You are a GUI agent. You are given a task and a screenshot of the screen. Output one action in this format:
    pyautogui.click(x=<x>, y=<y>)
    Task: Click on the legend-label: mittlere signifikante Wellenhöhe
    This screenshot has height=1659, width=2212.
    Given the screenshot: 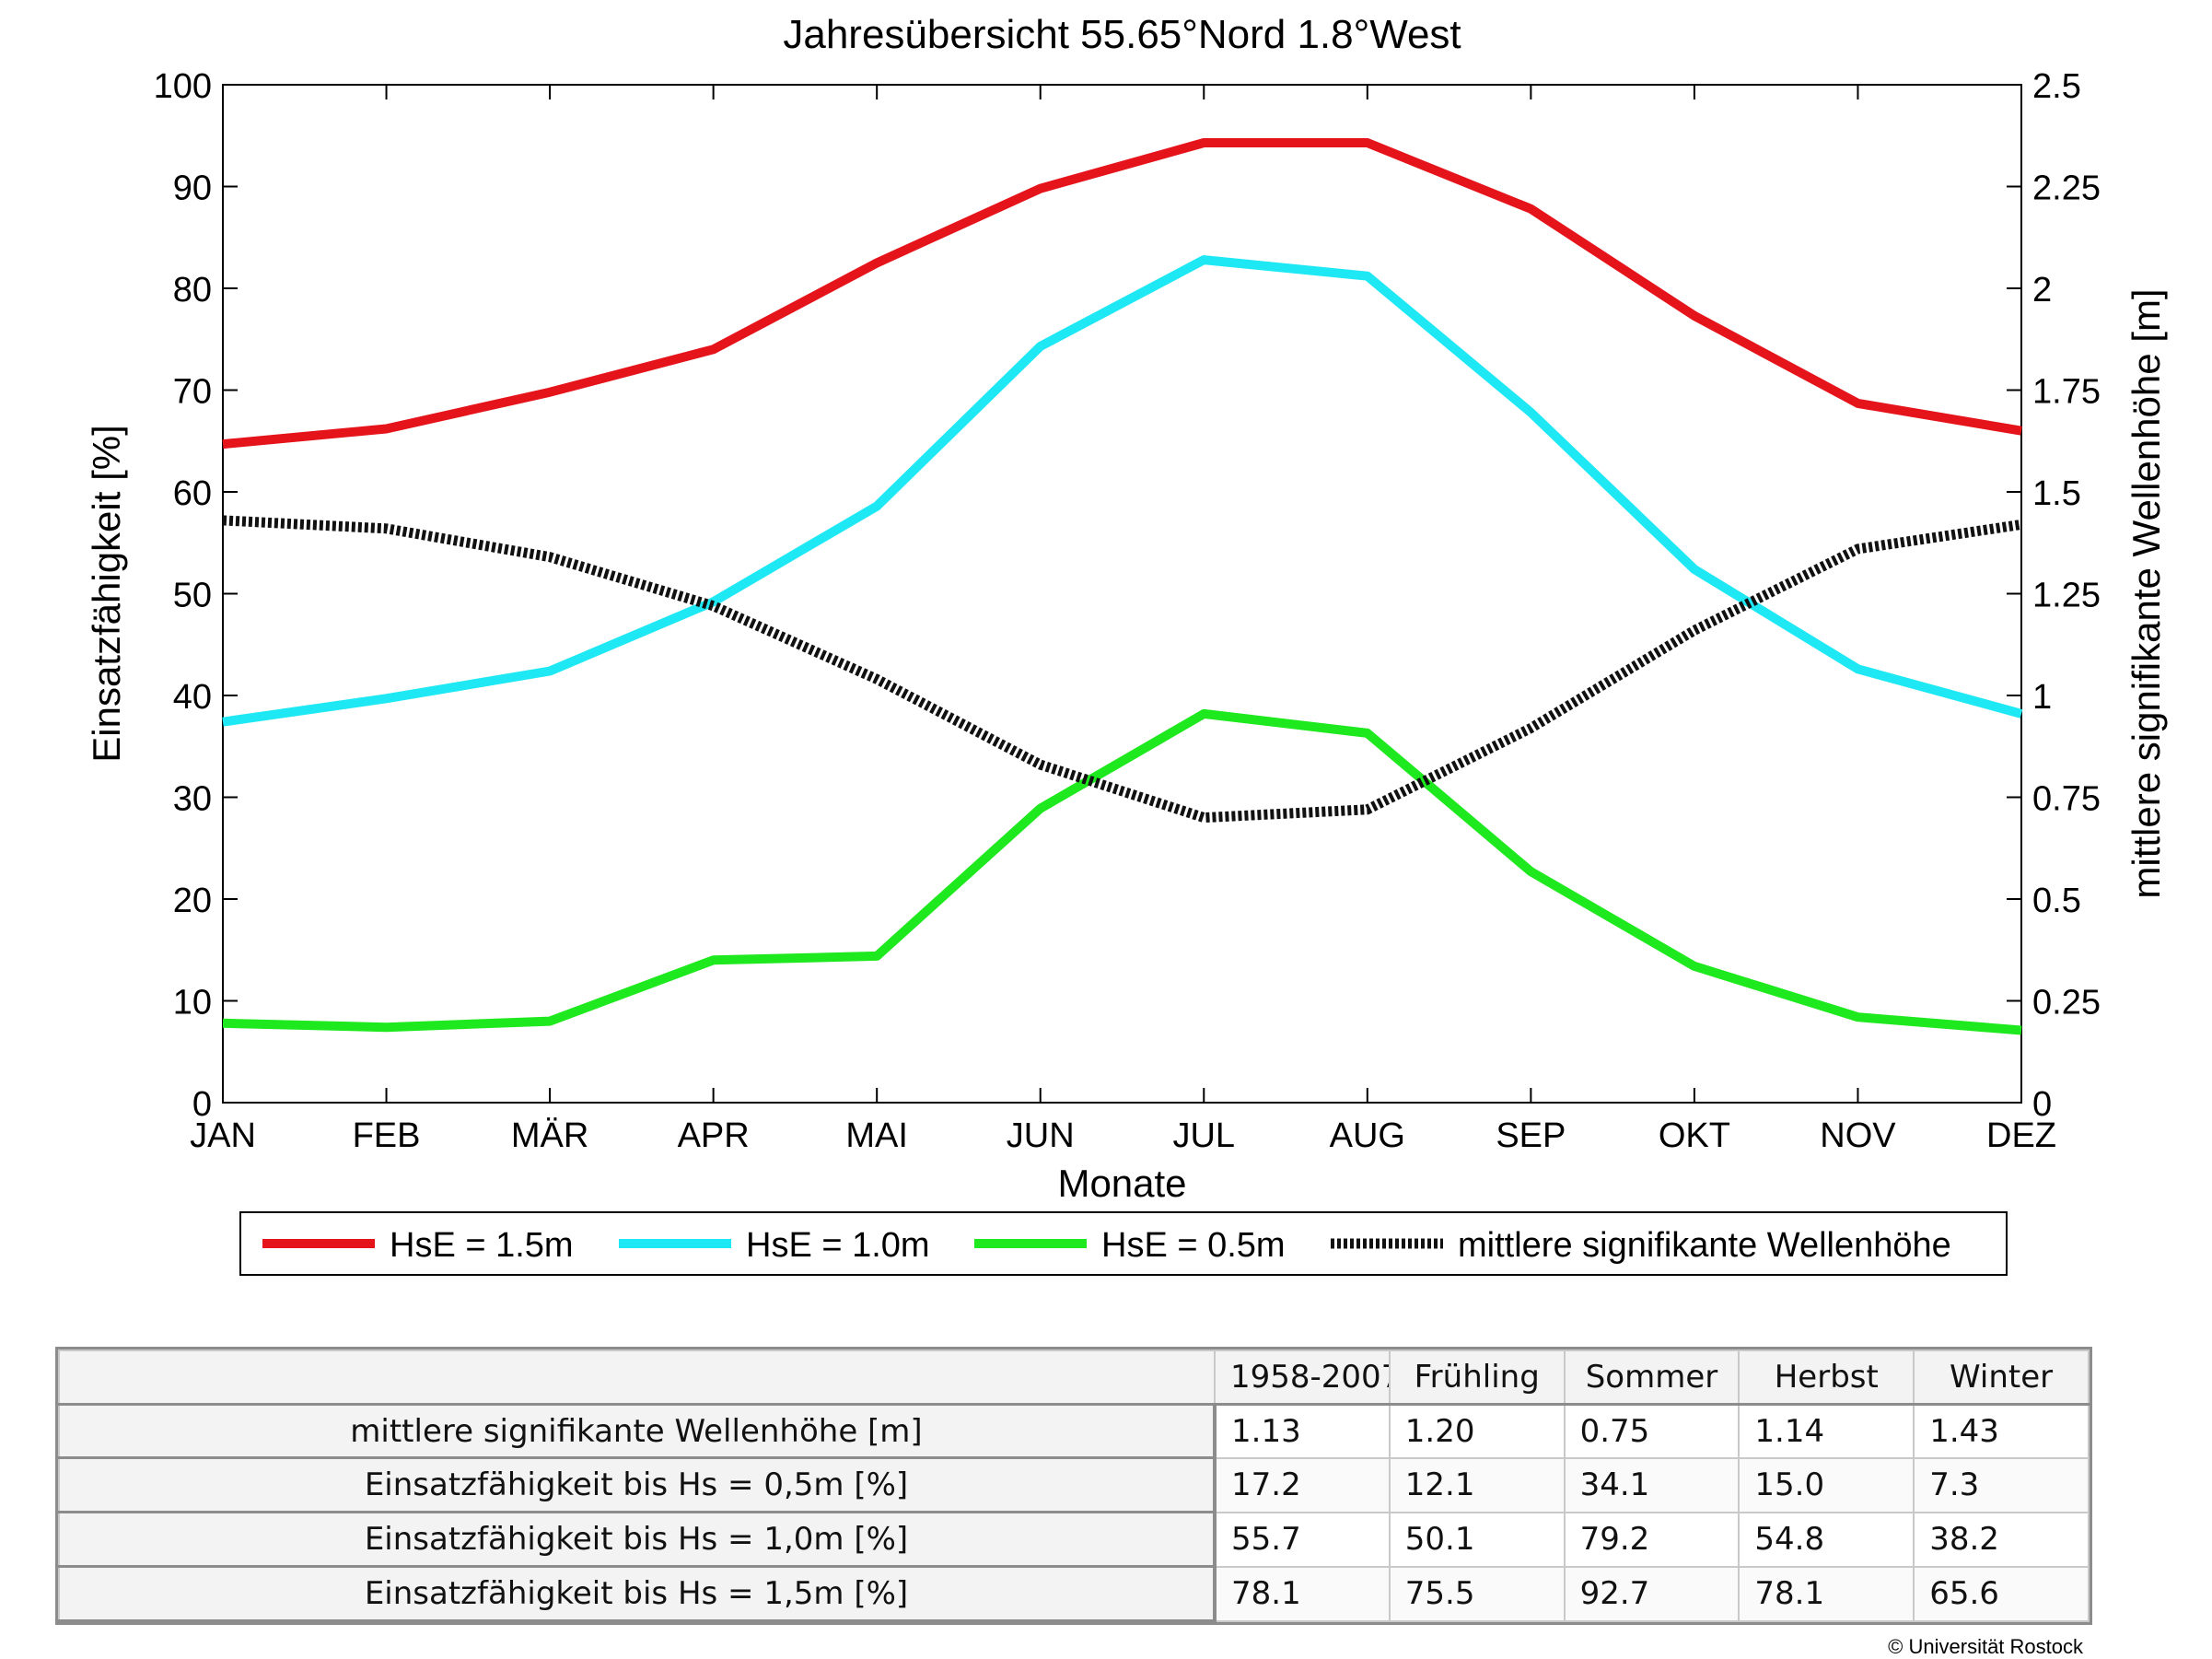 What is the action you would take?
    pyautogui.click(x=1705, y=1245)
    